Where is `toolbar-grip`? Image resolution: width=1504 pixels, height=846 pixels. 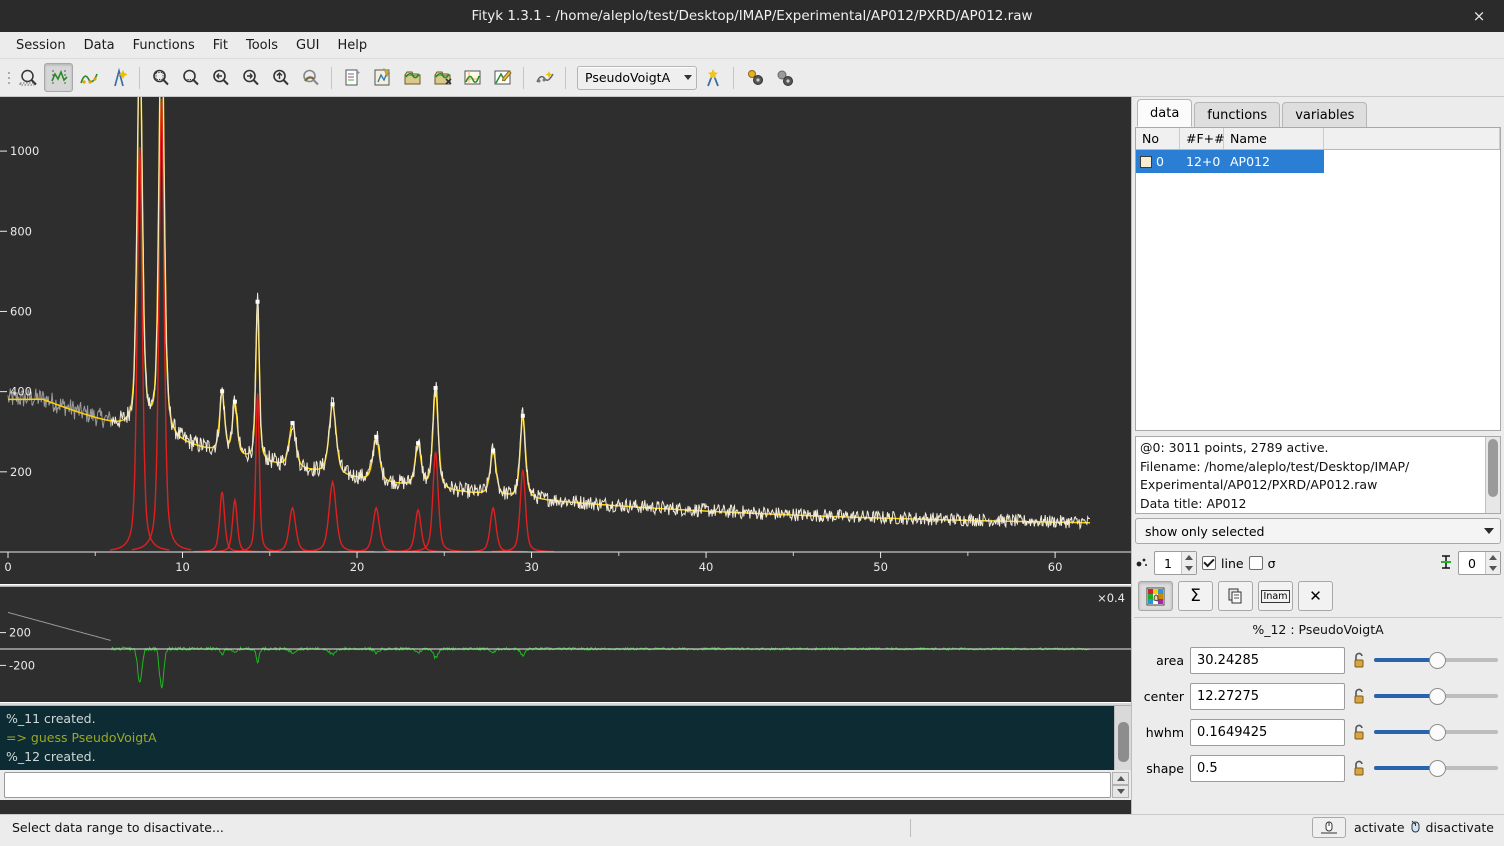 toolbar-grip is located at coordinates (8, 78).